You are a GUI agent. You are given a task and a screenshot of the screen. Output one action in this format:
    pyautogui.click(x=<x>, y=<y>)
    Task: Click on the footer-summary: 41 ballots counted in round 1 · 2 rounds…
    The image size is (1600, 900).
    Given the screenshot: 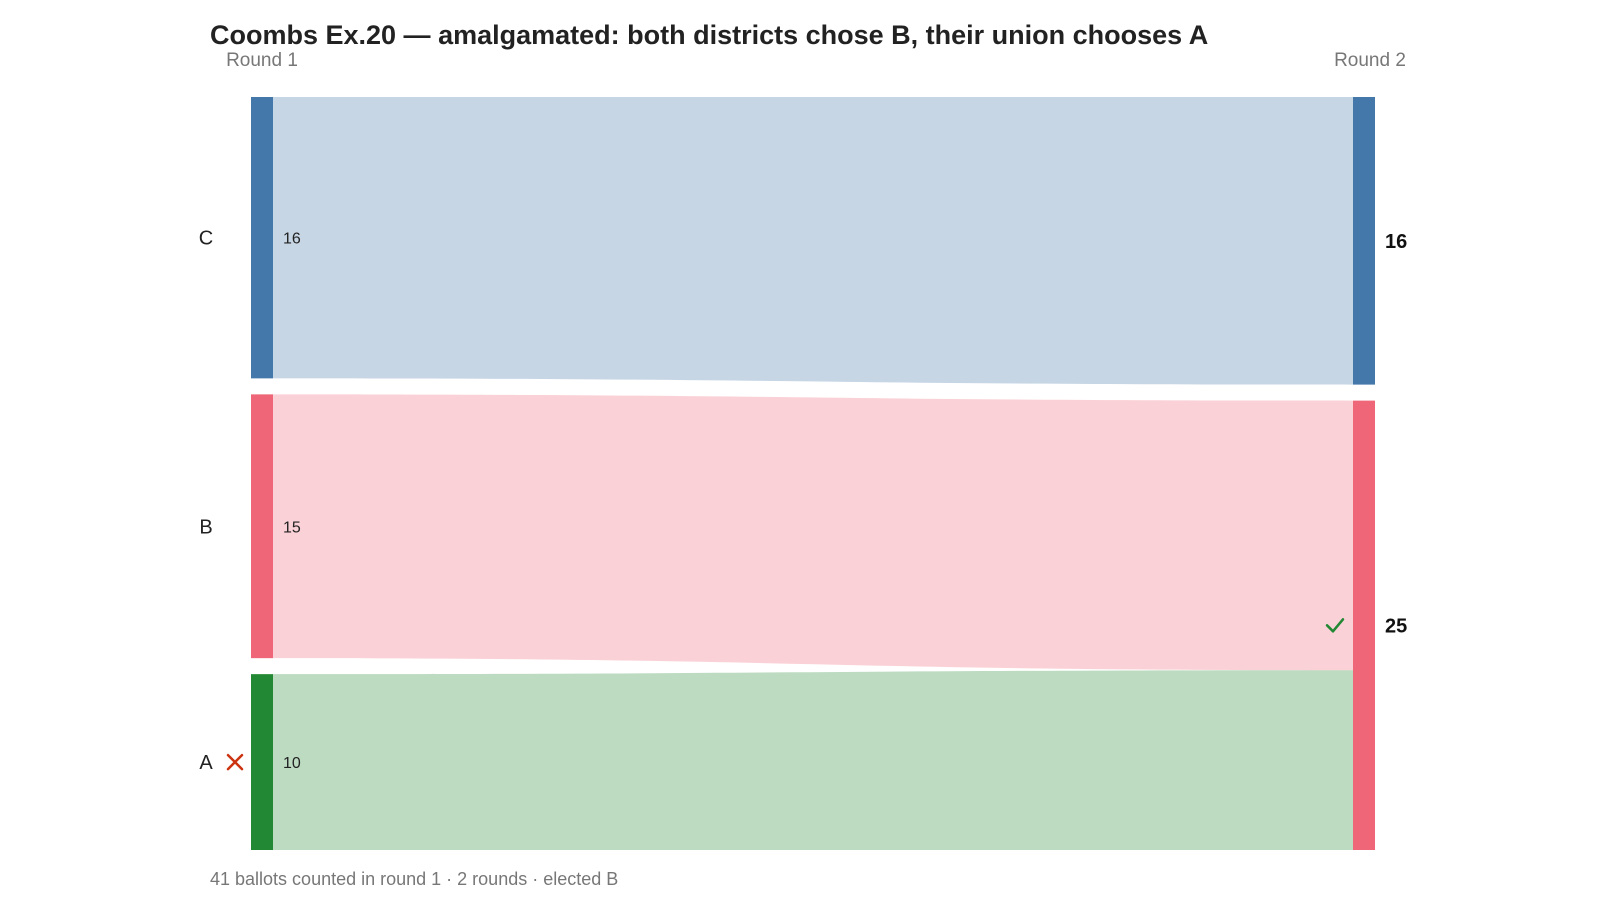 What is the action you would take?
    pyautogui.click(x=414, y=879)
    